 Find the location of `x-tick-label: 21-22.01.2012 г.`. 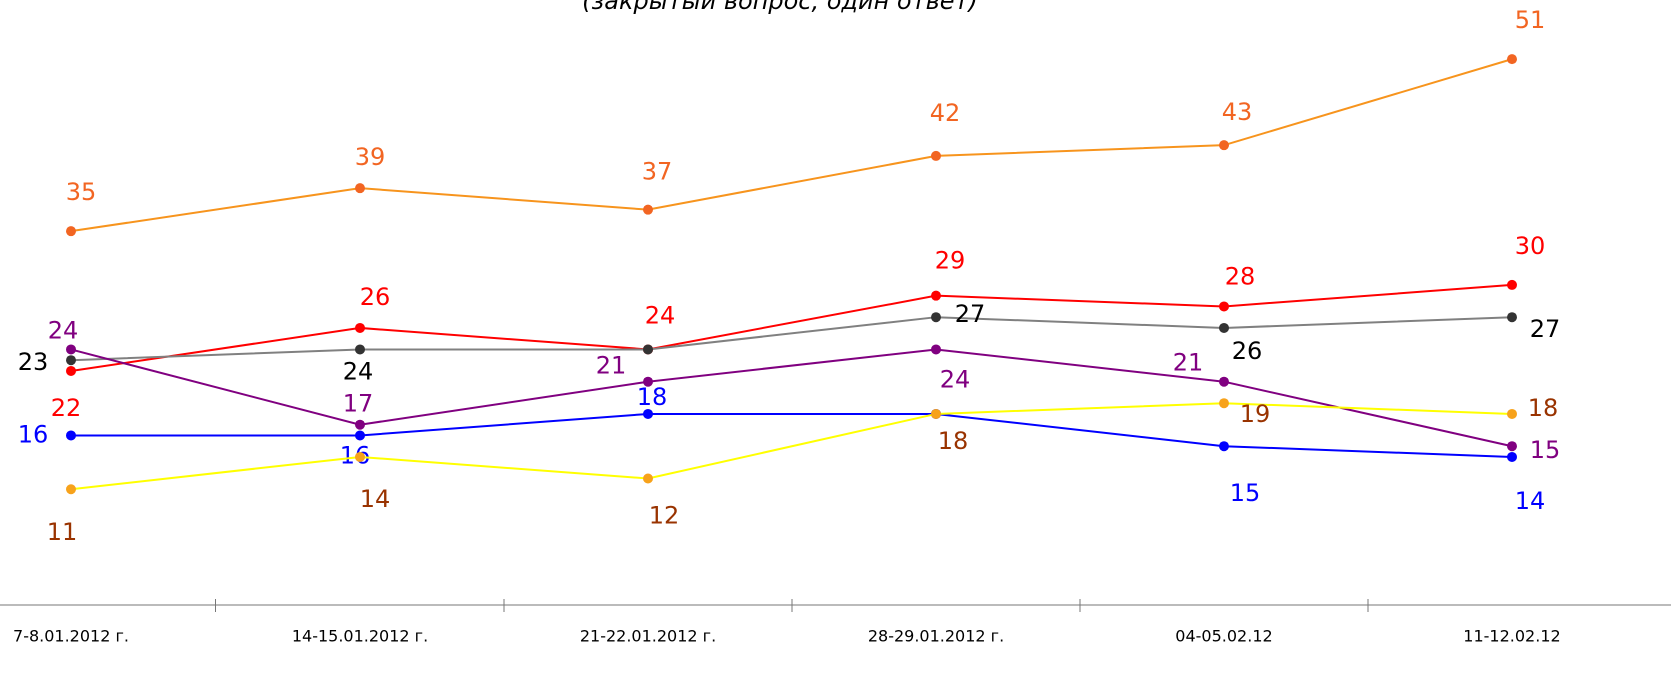

x-tick-label: 21-22.01.2012 г. is located at coordinates (648, 636).